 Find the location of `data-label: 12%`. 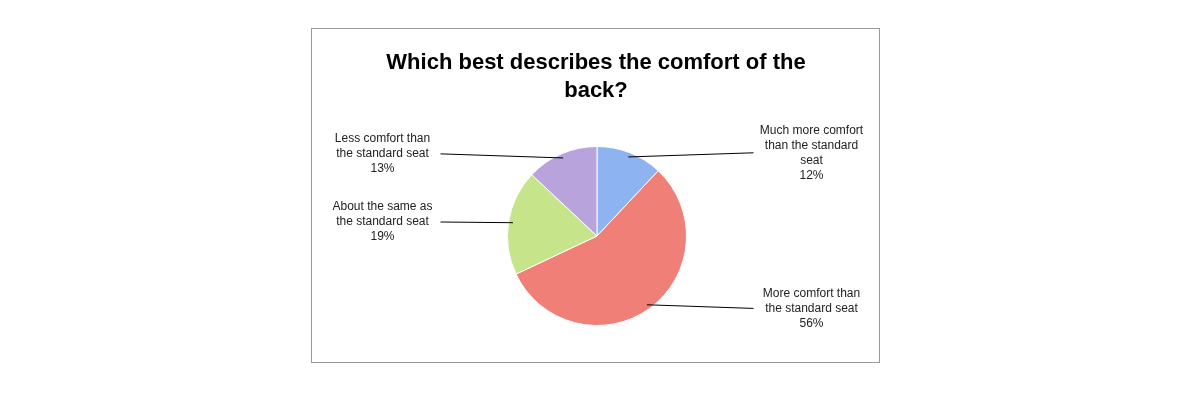

data-label: 12% is located at coordinates (811, 174).